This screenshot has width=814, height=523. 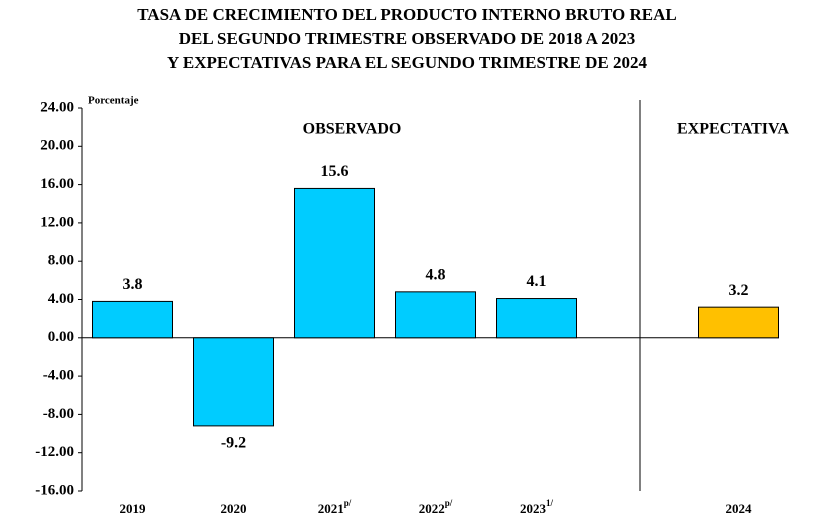 I want to click on y-tick-label: -4.00, so click(x=58, y=376).